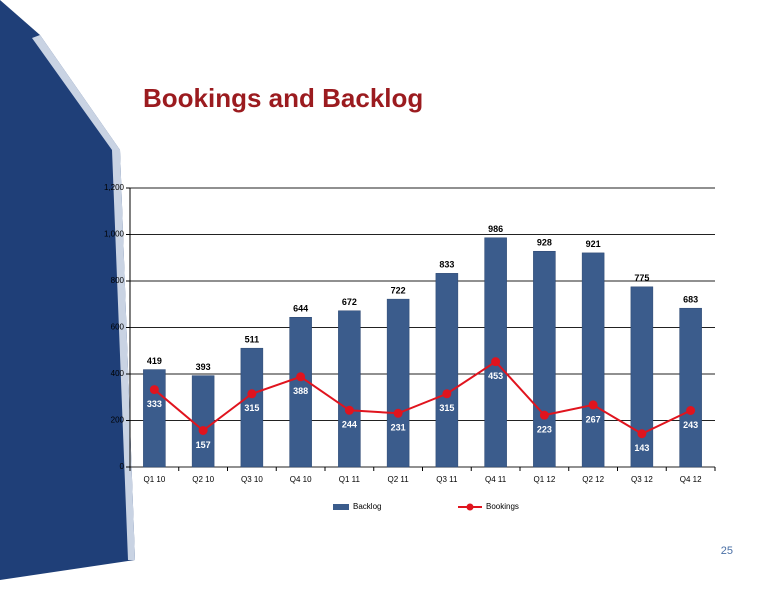 Image resolution: width=776 pixels, height=600 pixels. Describe the element at coordinates (544, 430) in the screenshot. I see `point-label: 223` at that location.